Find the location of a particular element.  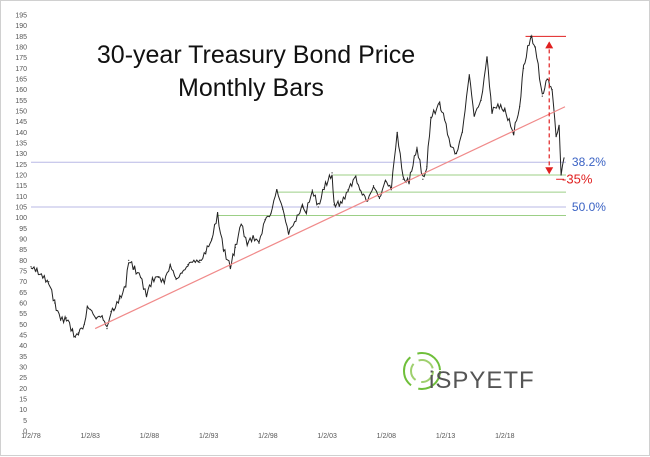

drawdown-label: -35% is located at coordinates (577, 178).